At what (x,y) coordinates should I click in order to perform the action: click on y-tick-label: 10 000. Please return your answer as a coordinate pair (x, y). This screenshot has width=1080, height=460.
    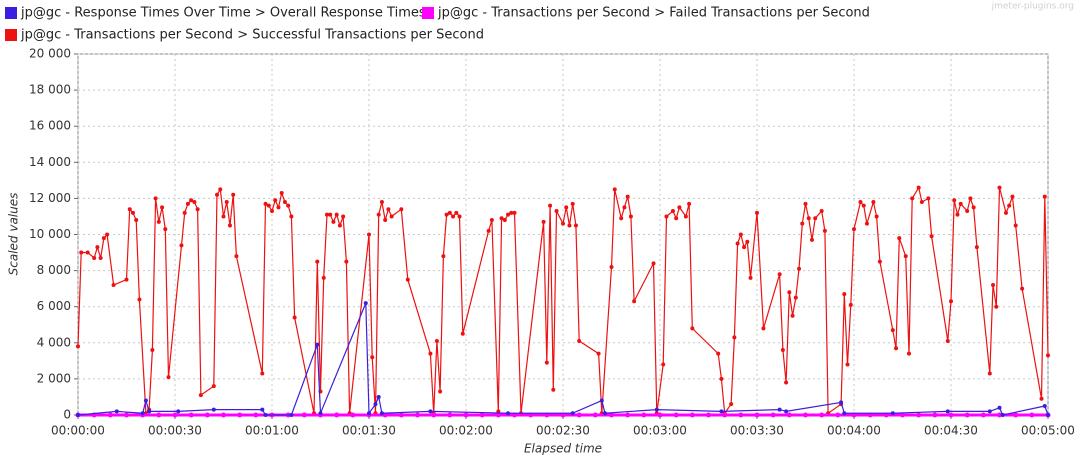
    Looking at the image, I should click on (50, 234).